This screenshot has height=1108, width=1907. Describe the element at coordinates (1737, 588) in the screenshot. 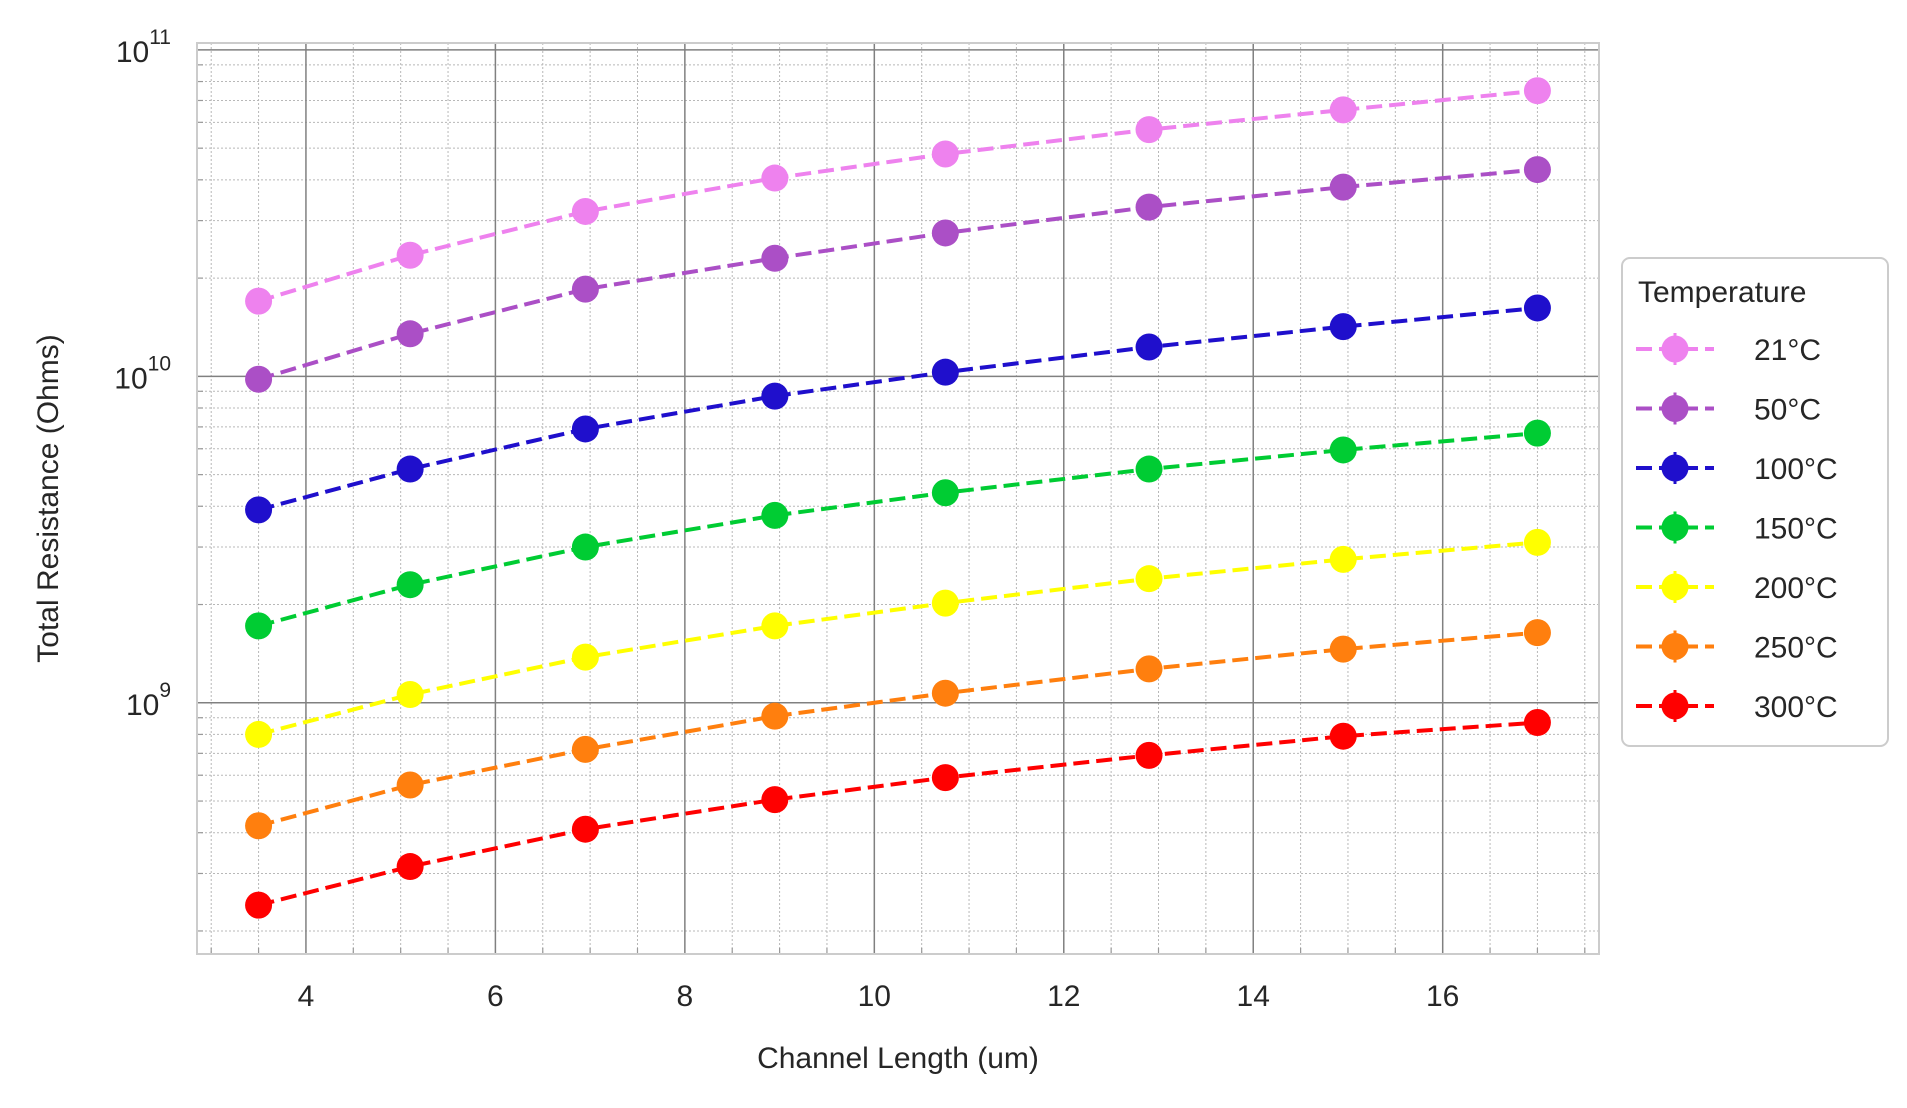

I see `legend-item: 200°C` at that location.